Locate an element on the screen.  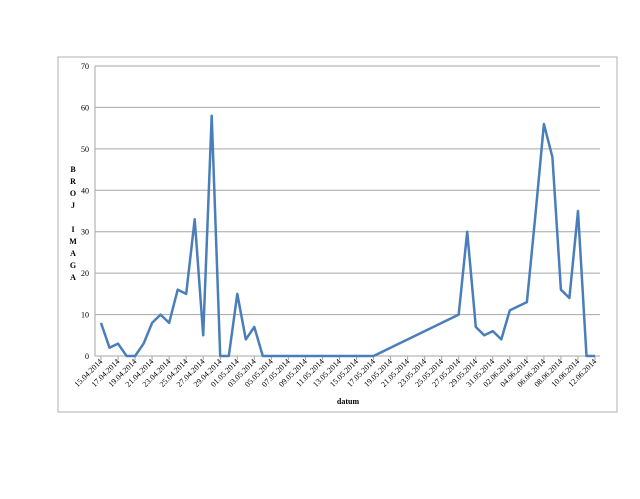
y-axis-label: BROJ IMAGA is located at coordinates (72, 225).